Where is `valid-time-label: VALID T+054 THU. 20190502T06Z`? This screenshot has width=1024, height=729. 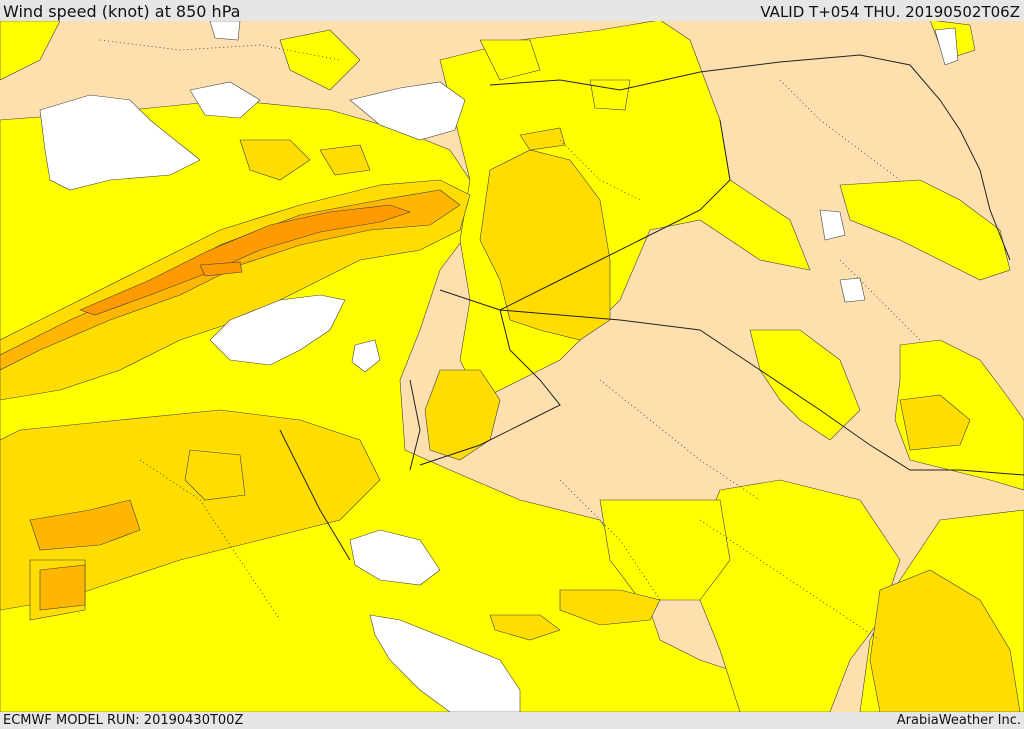
valid-time-label: VALID T+054 THU. 20190502T06Z is located at coordinates (890, 12).